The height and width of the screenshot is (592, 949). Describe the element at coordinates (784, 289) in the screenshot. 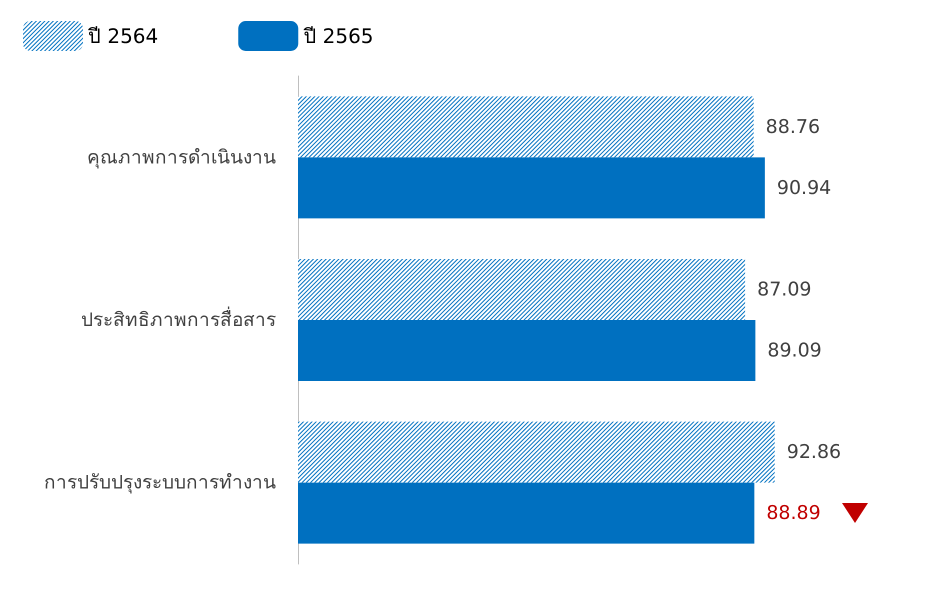

I see `data-label: 87.09` at that location.